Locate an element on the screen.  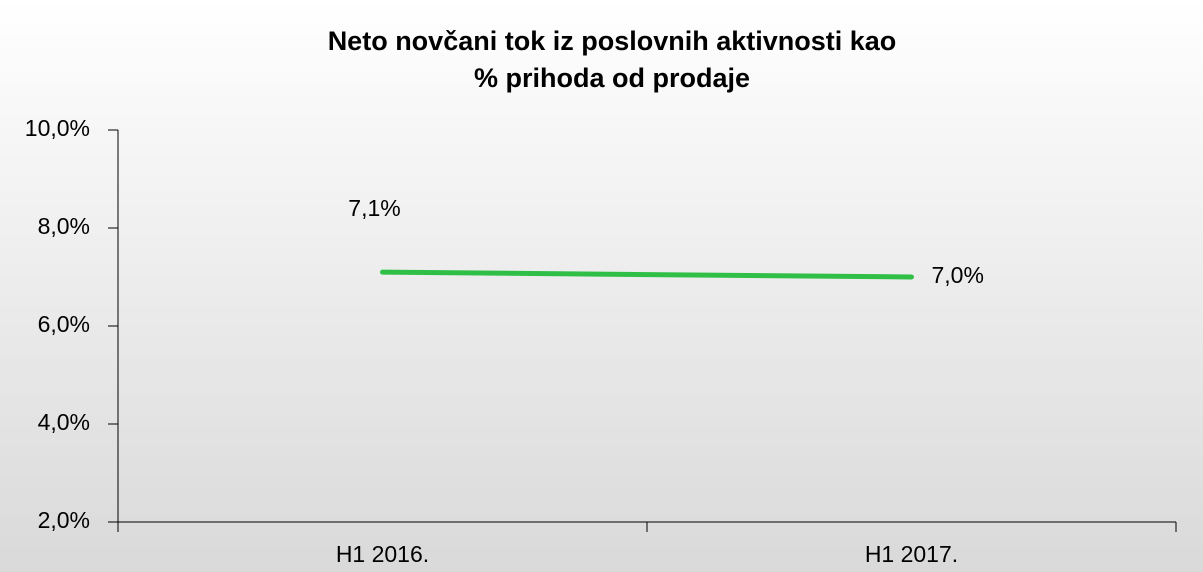
data-label: 7,0% is located at coordinates (958, 275).